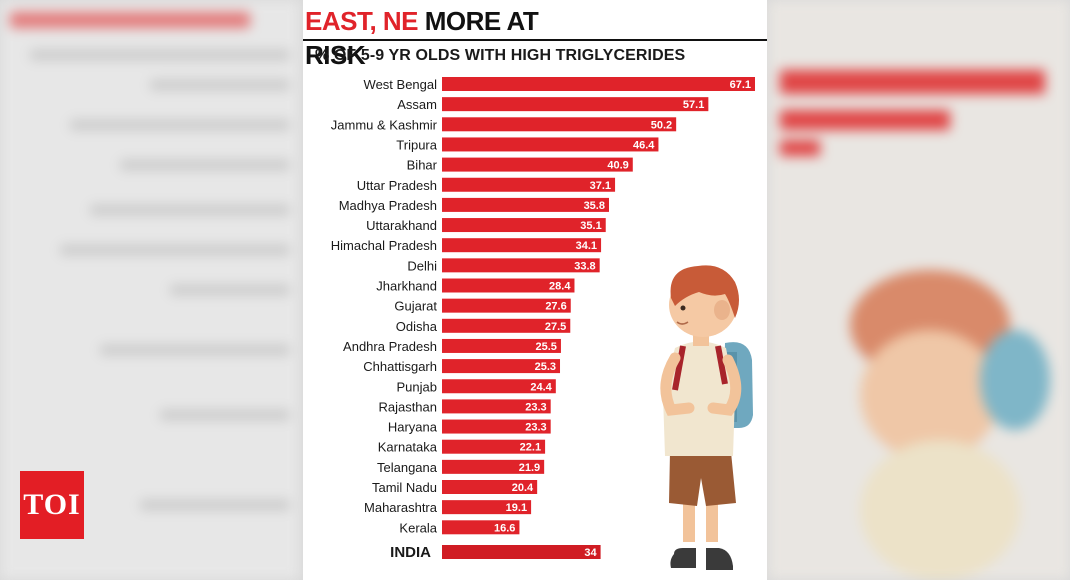  I want to click on value-label: 22.1, so click(530, 448).